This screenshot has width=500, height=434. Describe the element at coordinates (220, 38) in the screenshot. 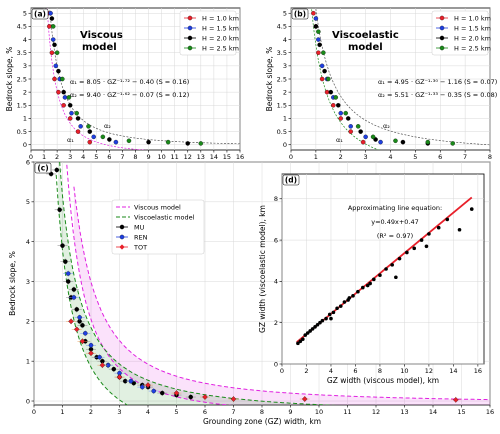

I see `legend-label: H = 2.0 km` at that location.